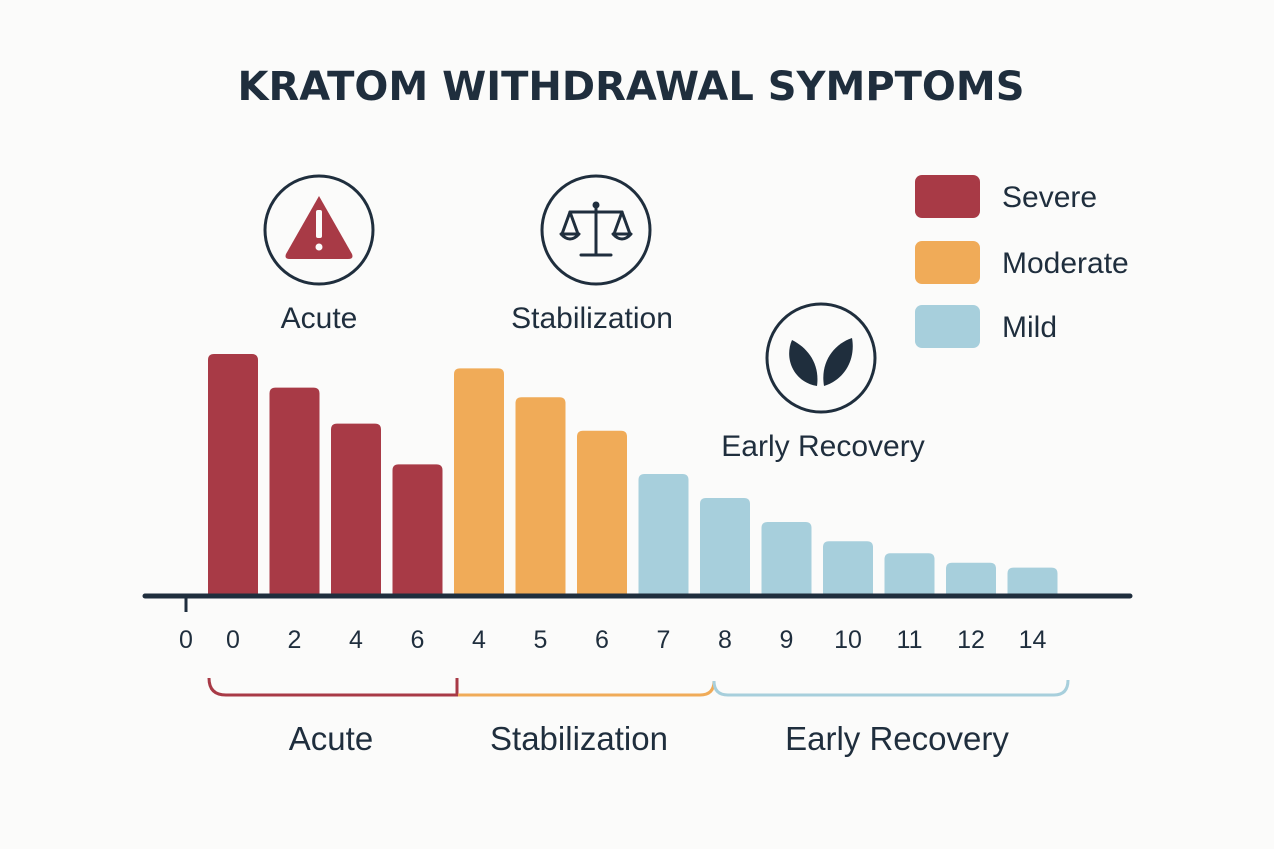 Image resolution: width=1274 pixels, height=849 pixels. I want to click on legend-swatch-moderate, so click(947, 262).